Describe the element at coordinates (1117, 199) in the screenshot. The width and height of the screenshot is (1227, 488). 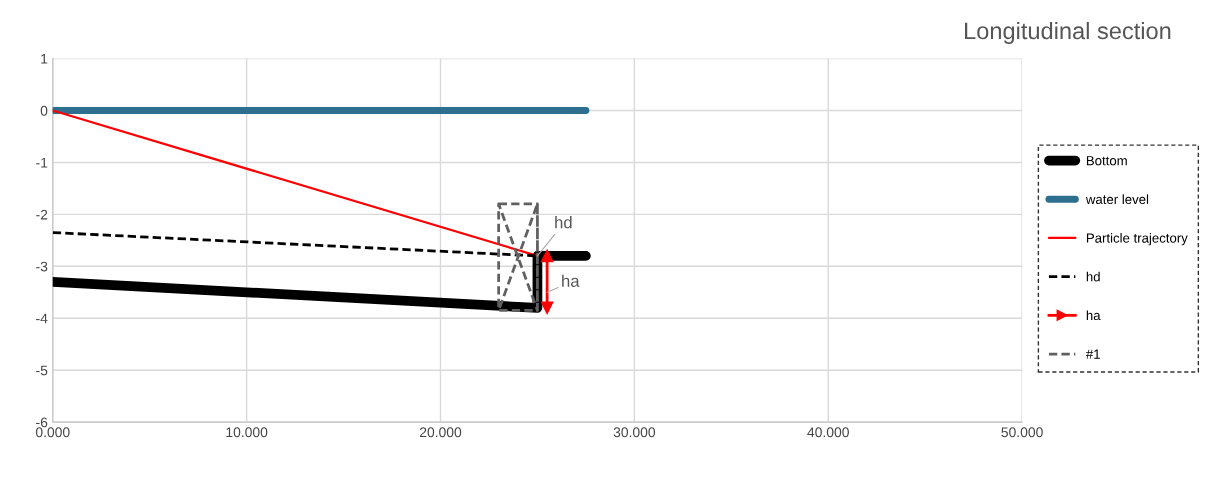
I see `legend-label: water level` at that location.